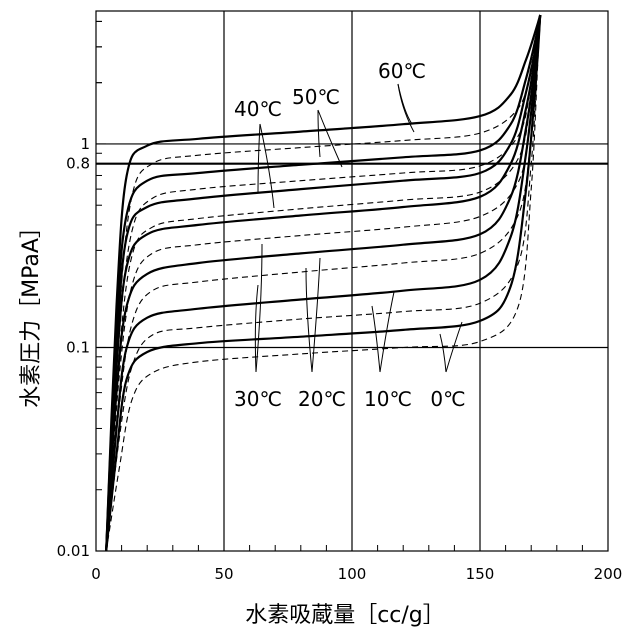 Image resolution: width=640 pixels, height=644 pixels. I want to click on x-tick-label: 200, so click(608, 574).